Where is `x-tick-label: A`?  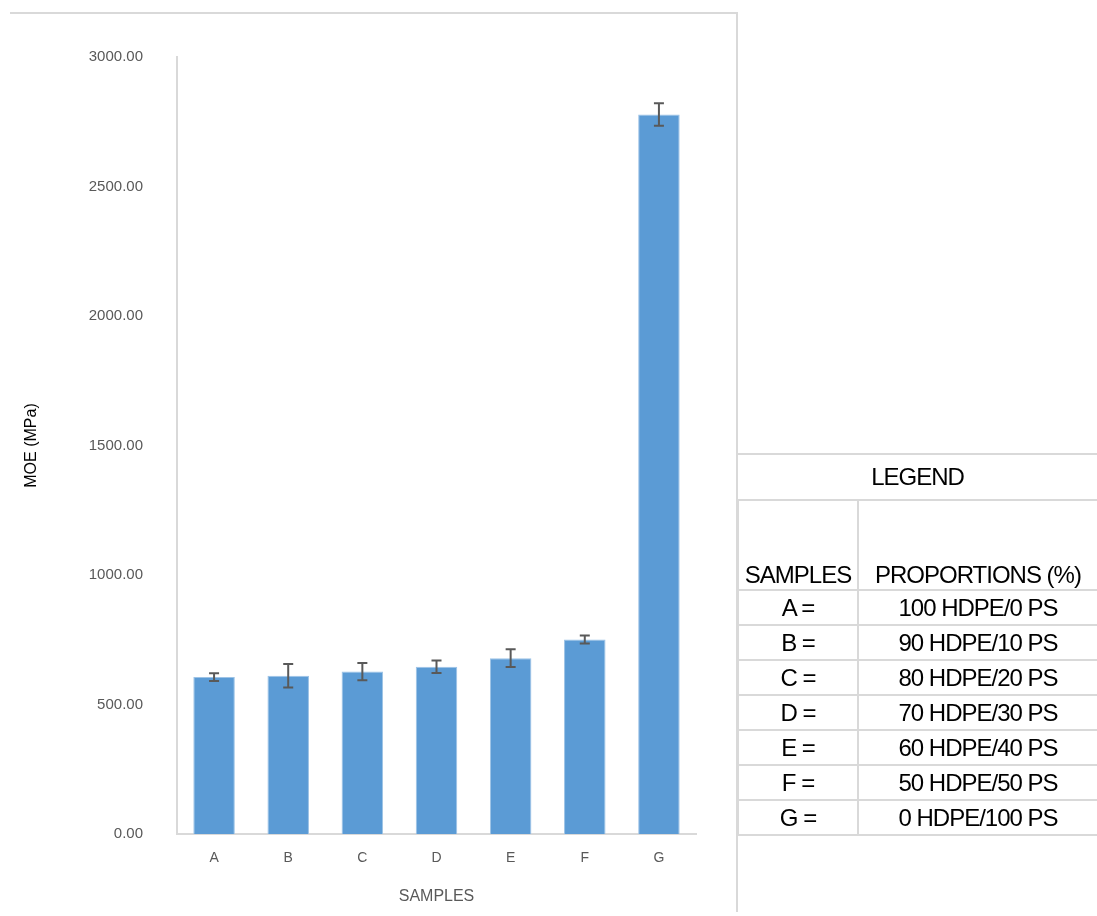
x-tick-label: A is located at coordinates (214, 857).